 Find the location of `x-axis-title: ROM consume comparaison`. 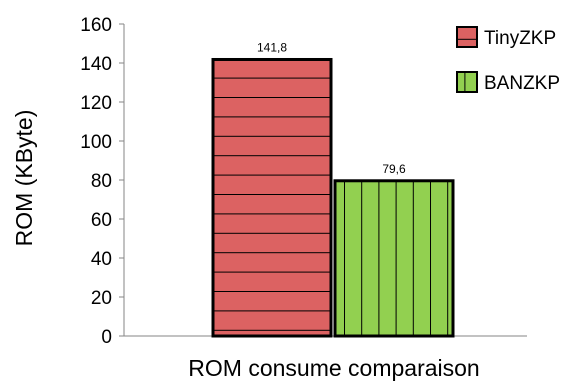

x-axis-title: ROM consume comparaison is located at coordinates (333, 368).